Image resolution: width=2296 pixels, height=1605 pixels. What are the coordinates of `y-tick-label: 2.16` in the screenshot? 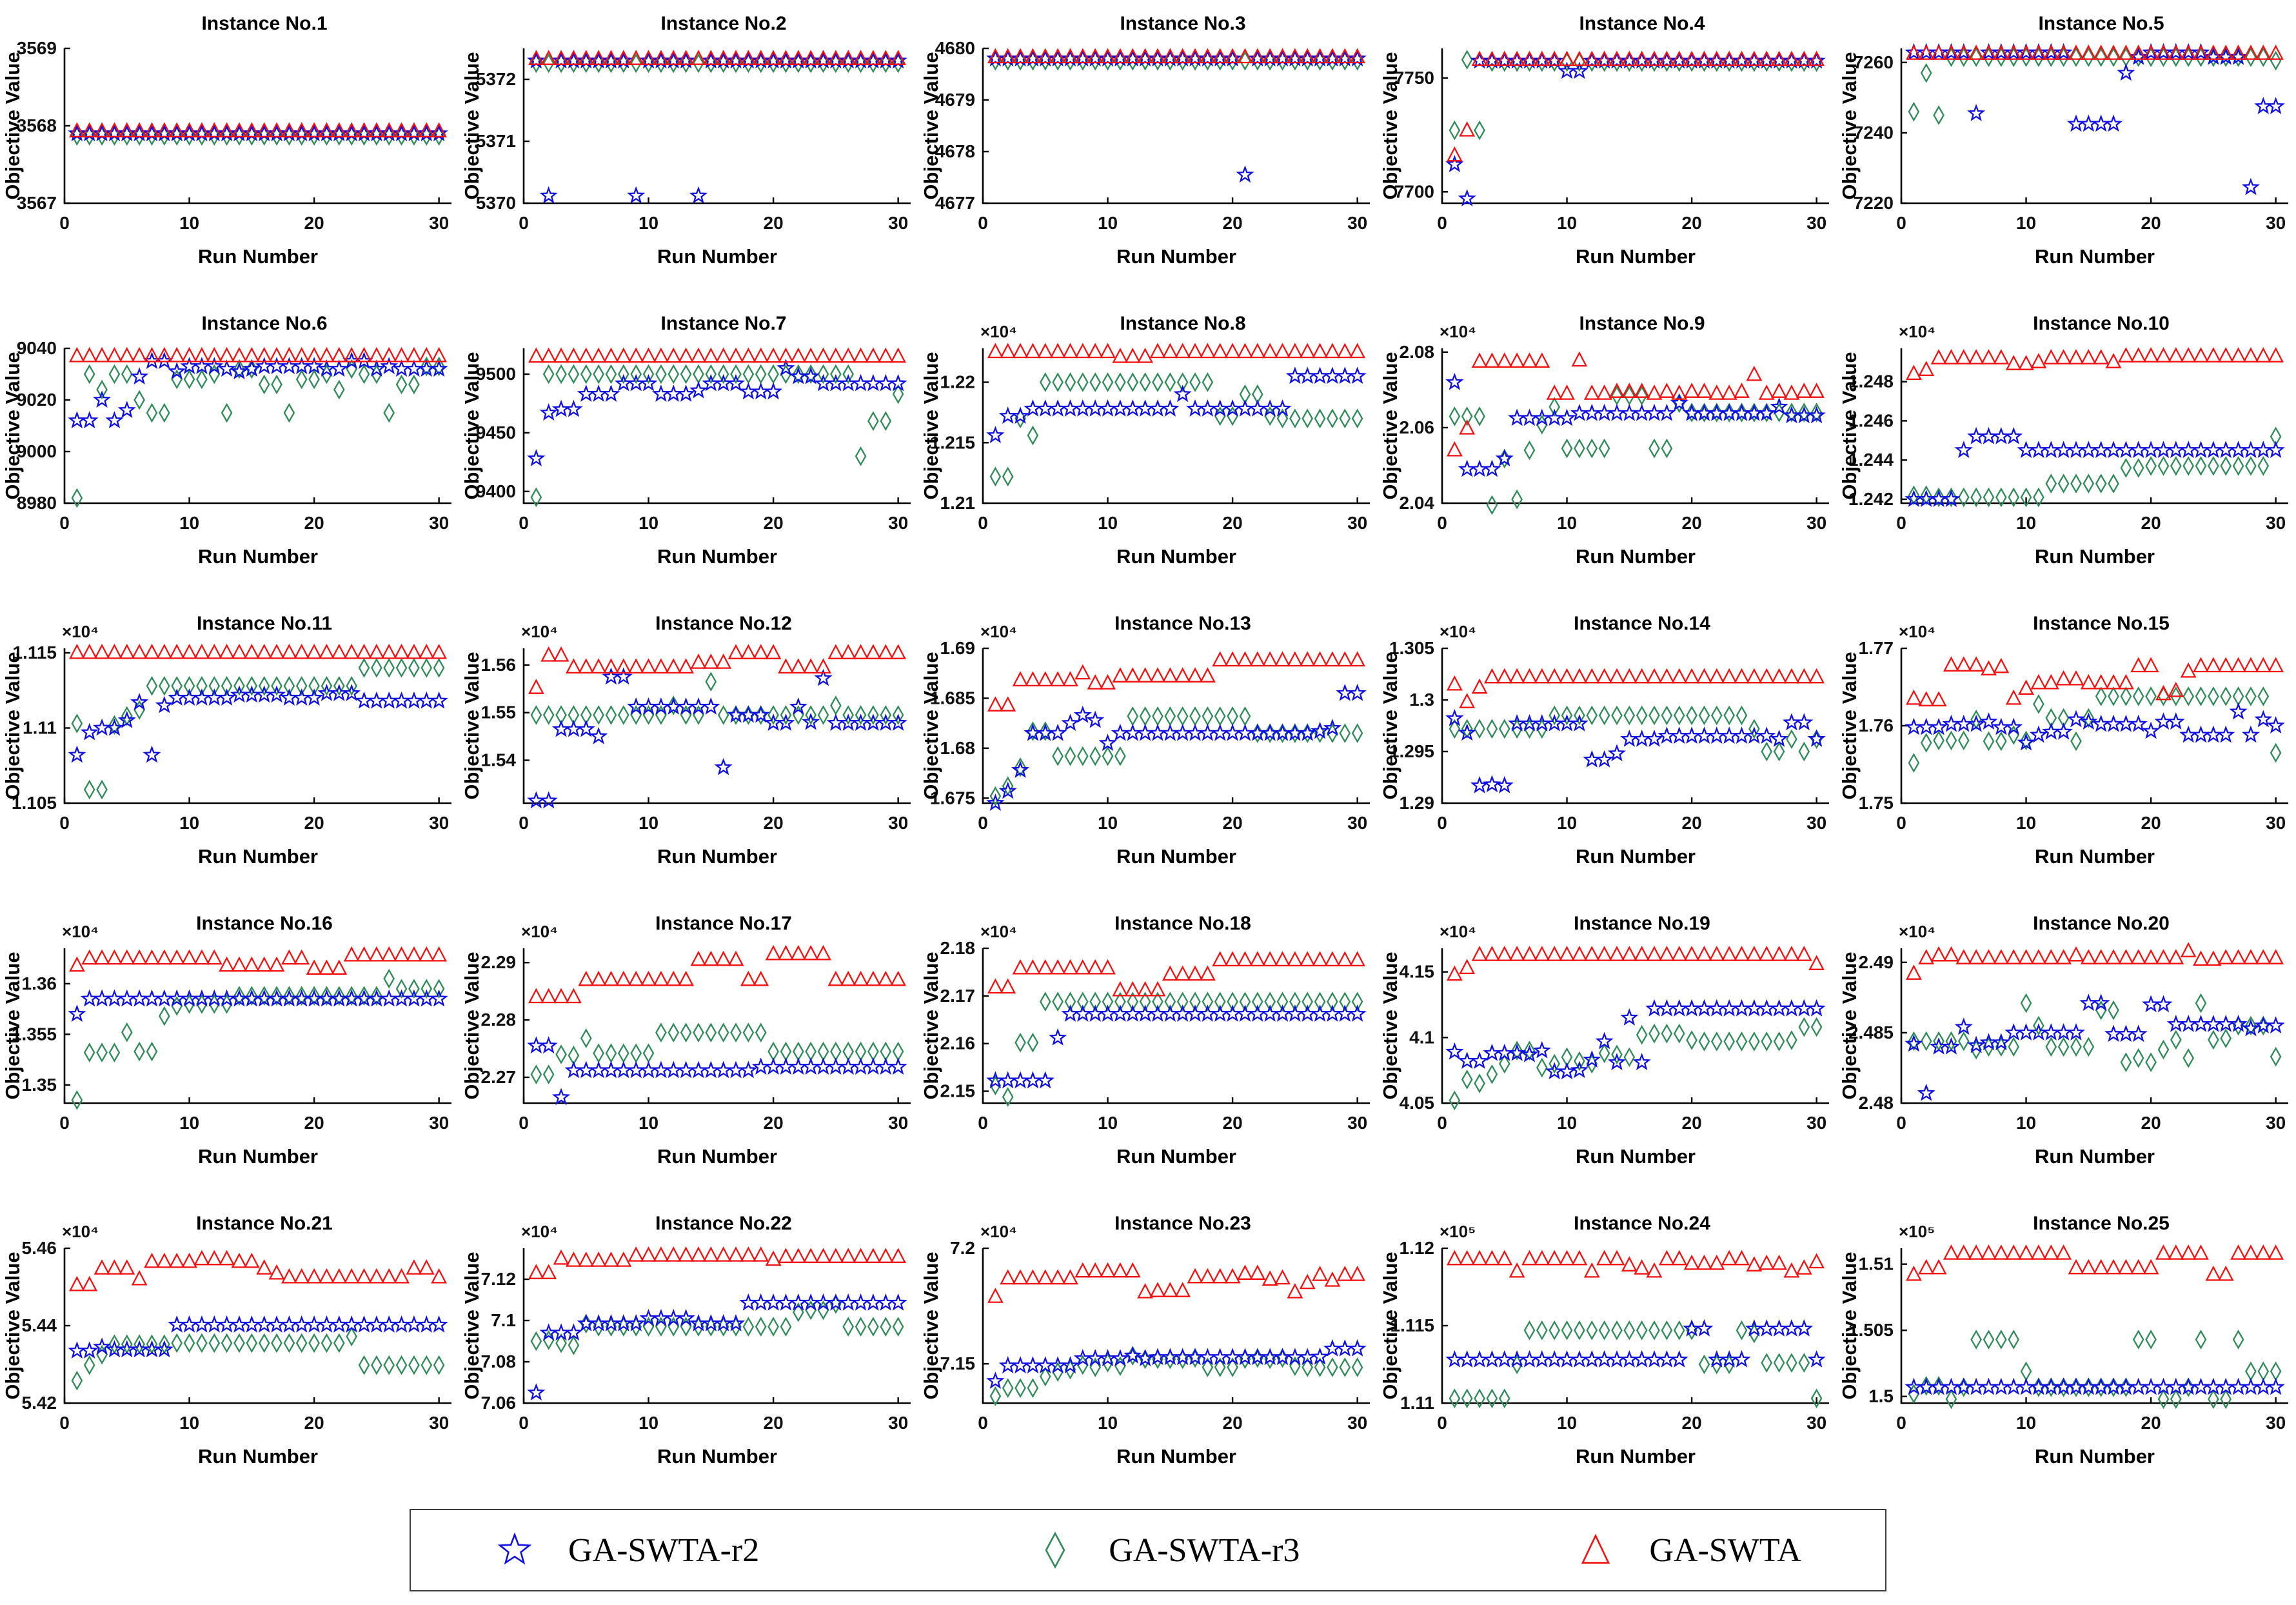 It's located at (958, 1043).